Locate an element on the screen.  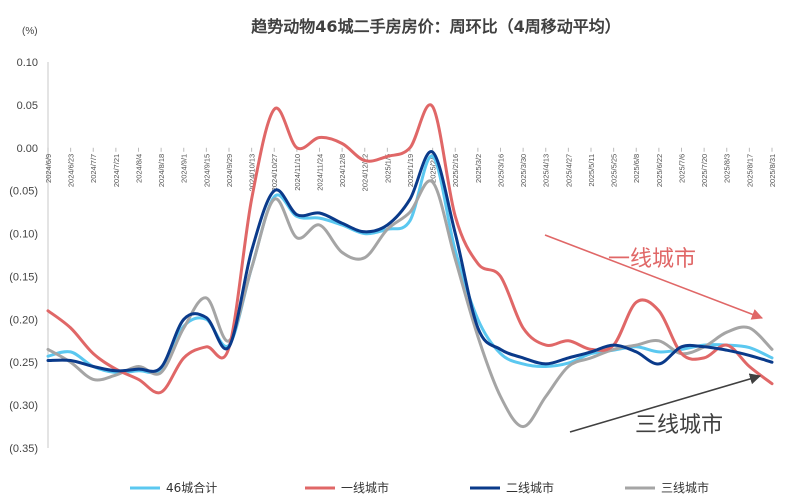
x-tick-label: 2025/8/3 is located at coordinates (727, 168).